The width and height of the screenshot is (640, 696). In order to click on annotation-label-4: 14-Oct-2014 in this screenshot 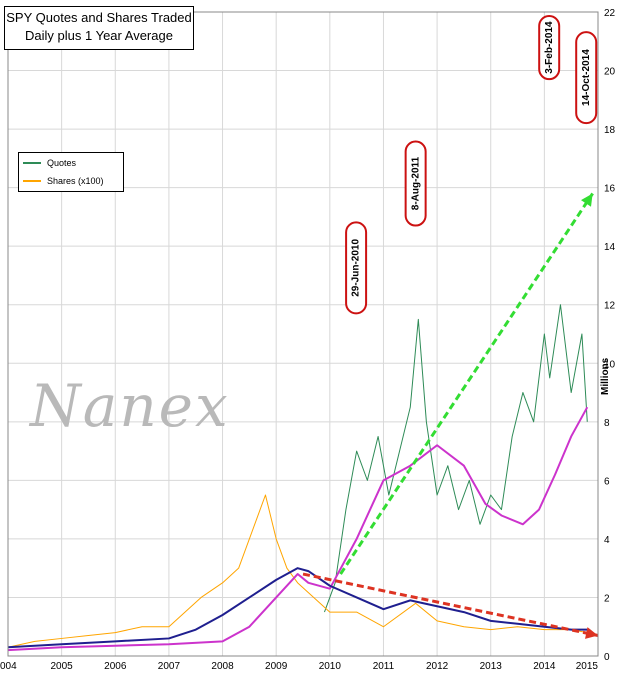, I will do `click(586, 77)`.